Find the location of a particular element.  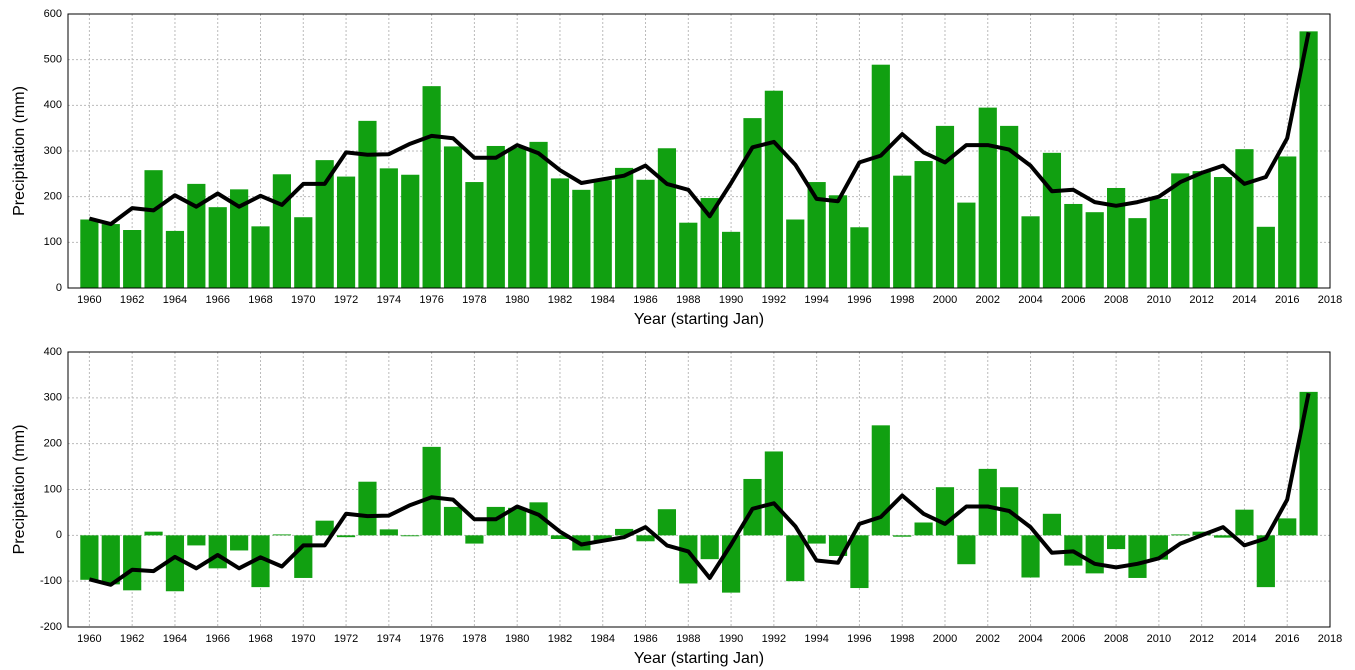

y-tick-label: 400 is located at coordinates (53, 352).